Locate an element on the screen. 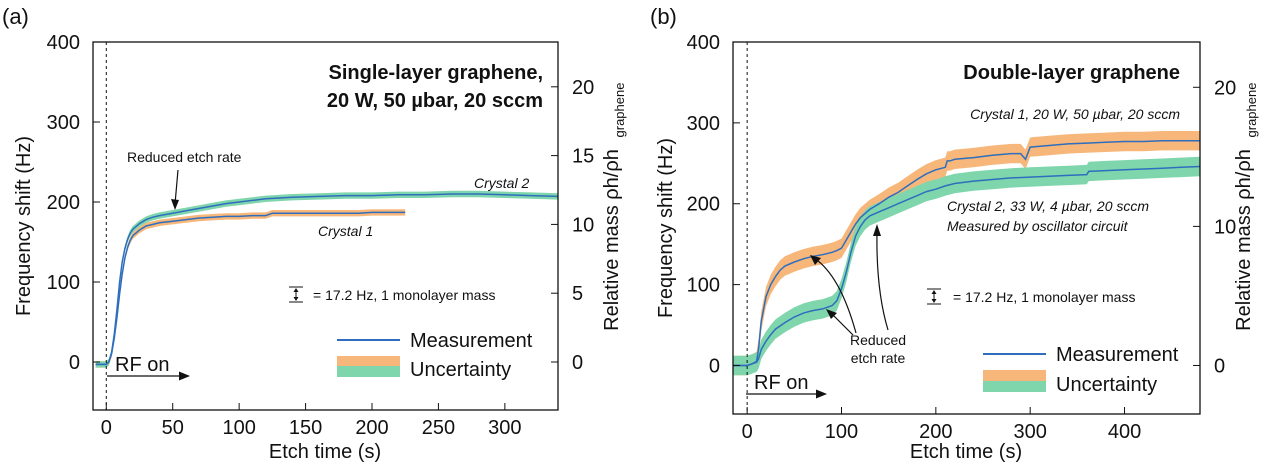  reduced-etch-rate-annotation: Reduced is located at coordinates (878, 340).